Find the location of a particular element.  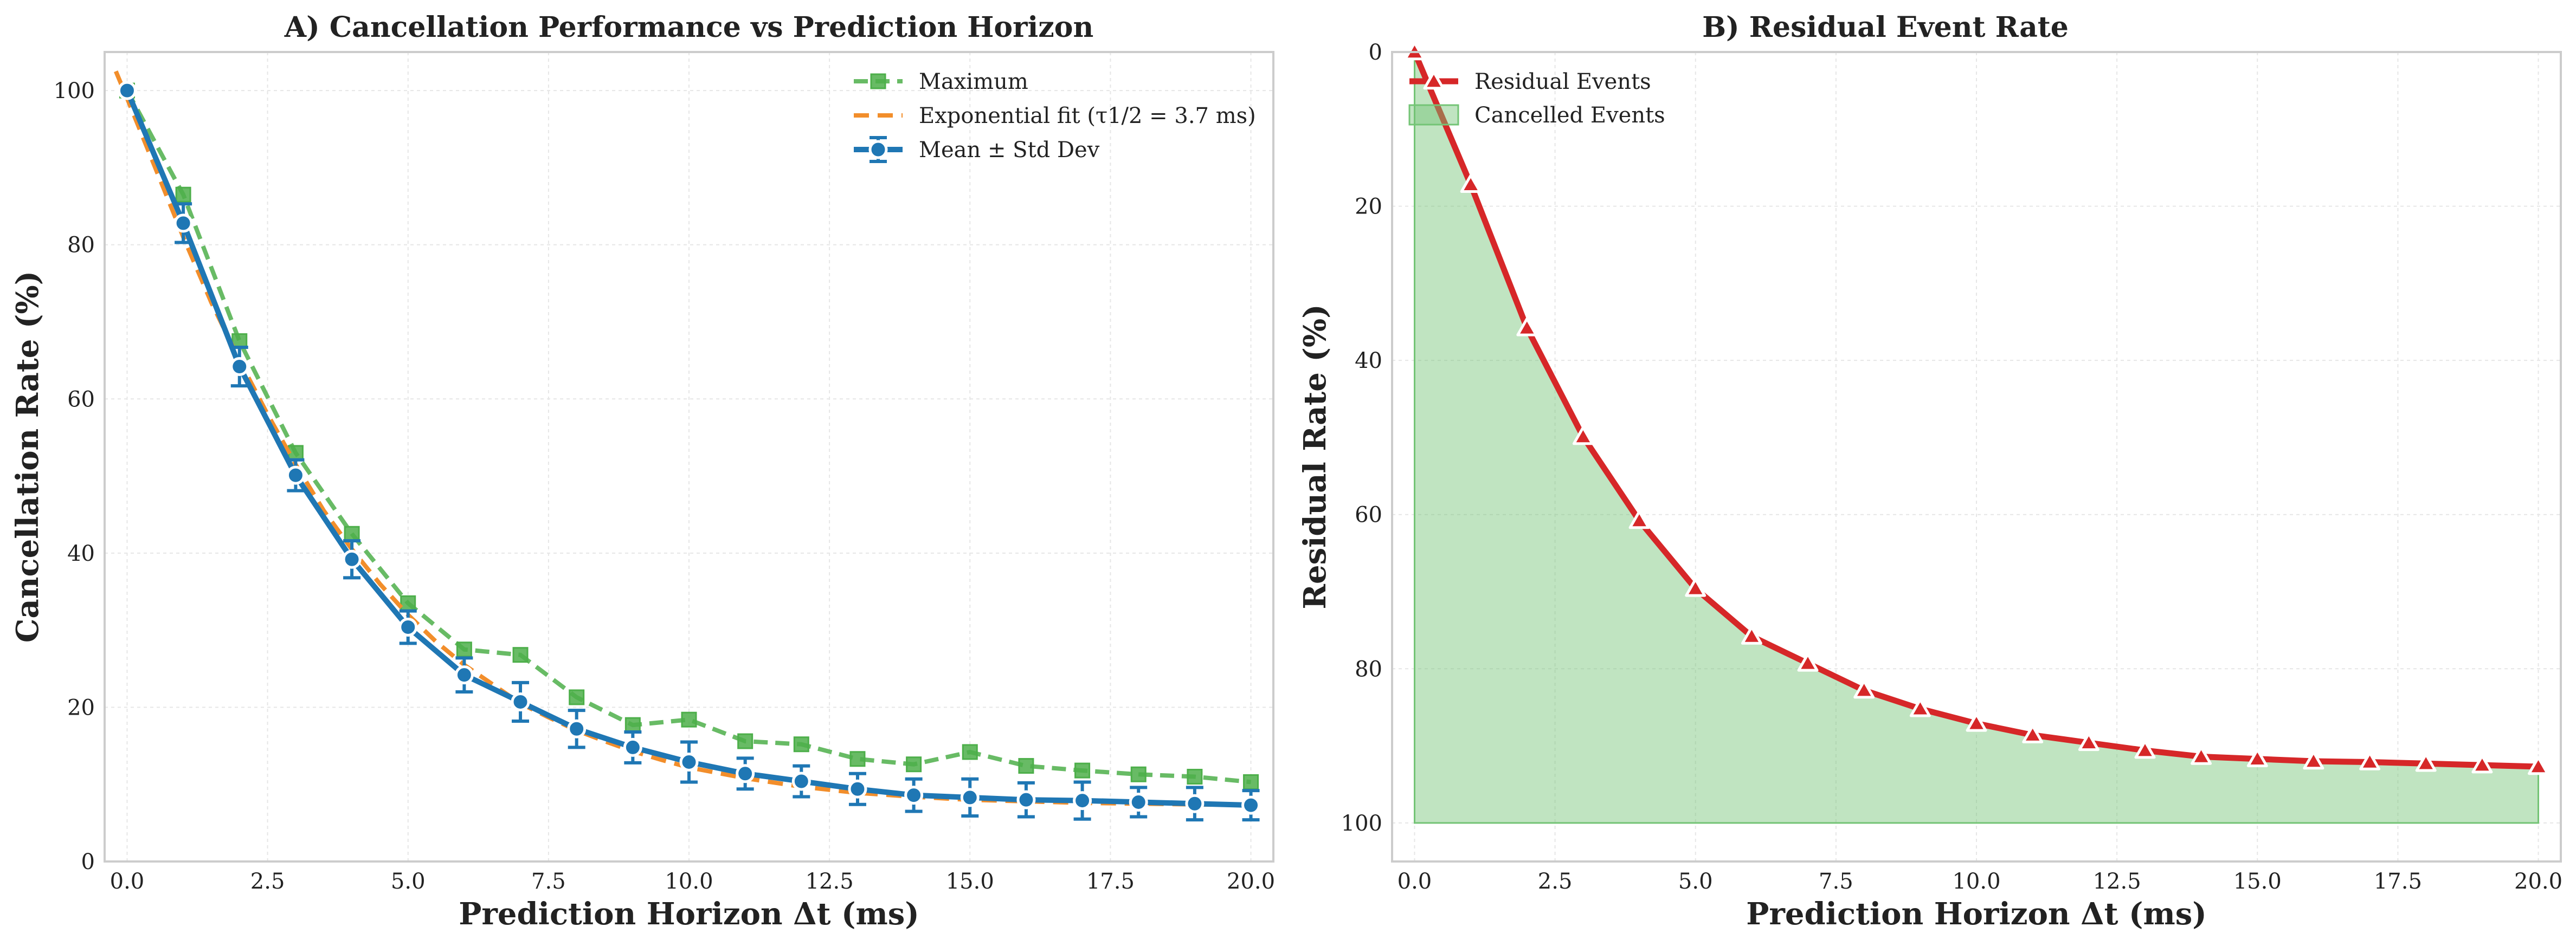

legend-fit-label: Exponential fit (τ1/2 = 3.7 ms) is located at coordinates (1087, 115).